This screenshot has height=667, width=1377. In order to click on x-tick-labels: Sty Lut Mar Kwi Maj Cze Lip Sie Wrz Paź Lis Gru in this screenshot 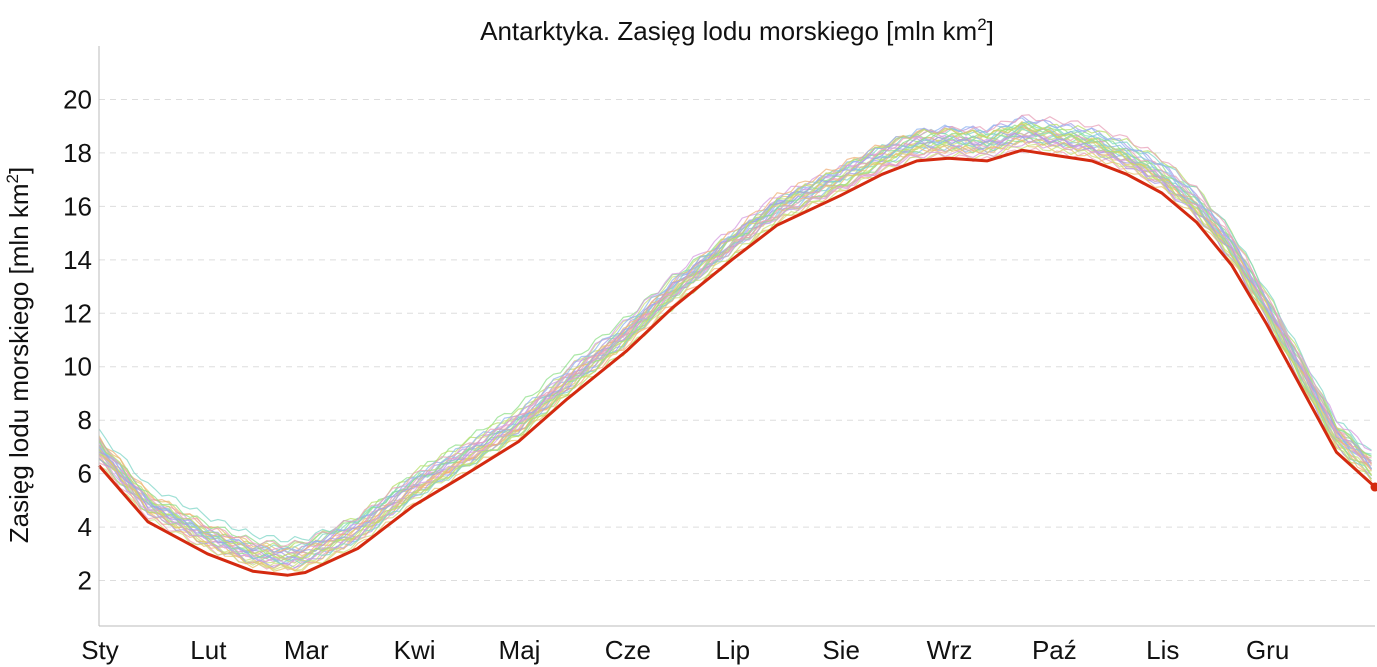, I will do `click(685, 650)`.